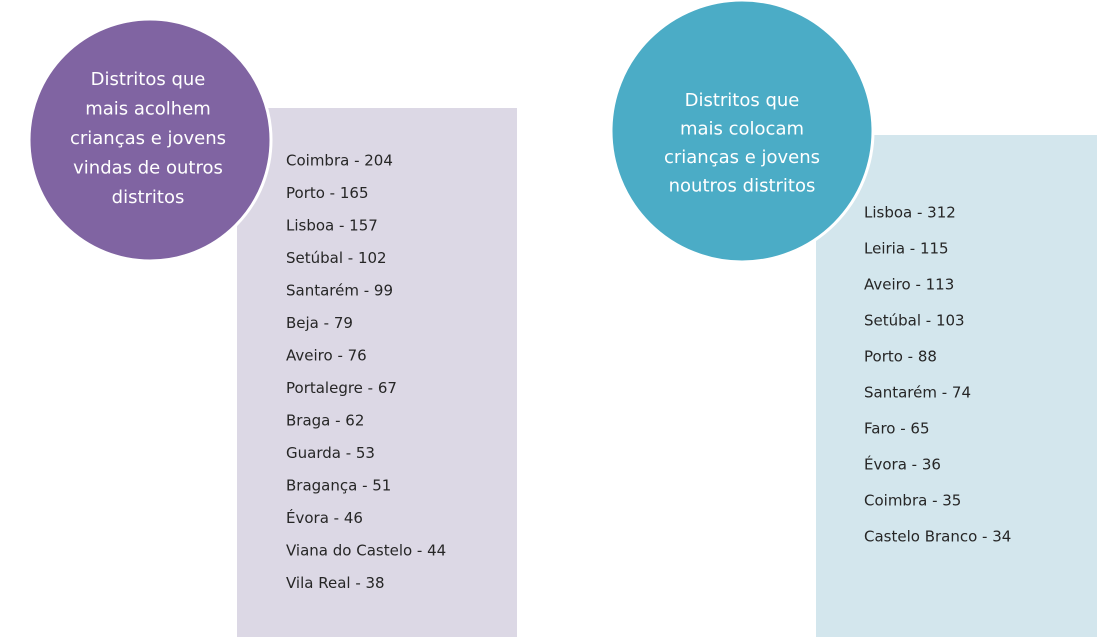  Describe the element at coordinates (339, 291) in the screenshot. I see `list-item: Santarém - 99` at that location.